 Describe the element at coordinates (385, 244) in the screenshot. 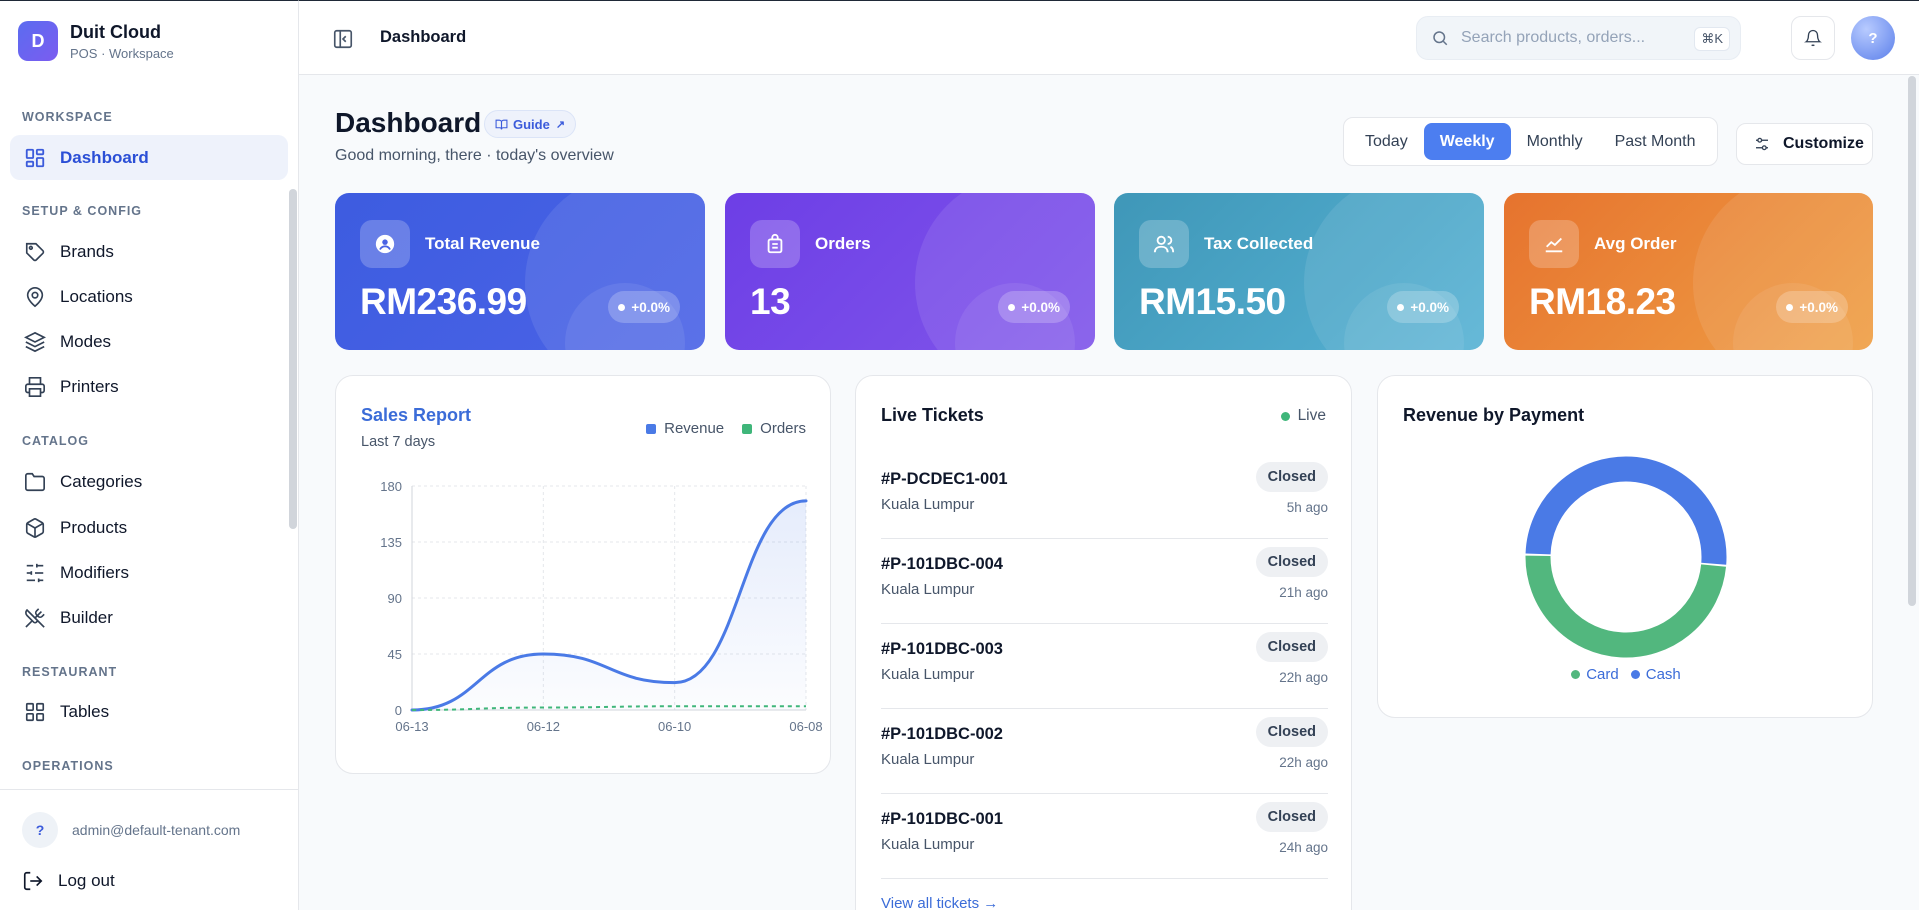

I see `dollar-icon` at that location.